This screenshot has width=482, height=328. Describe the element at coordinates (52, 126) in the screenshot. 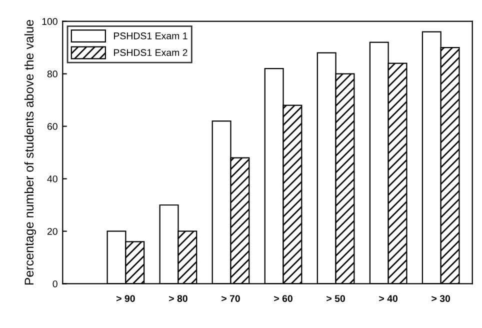

I see `y-tick-label: 60` at that location.